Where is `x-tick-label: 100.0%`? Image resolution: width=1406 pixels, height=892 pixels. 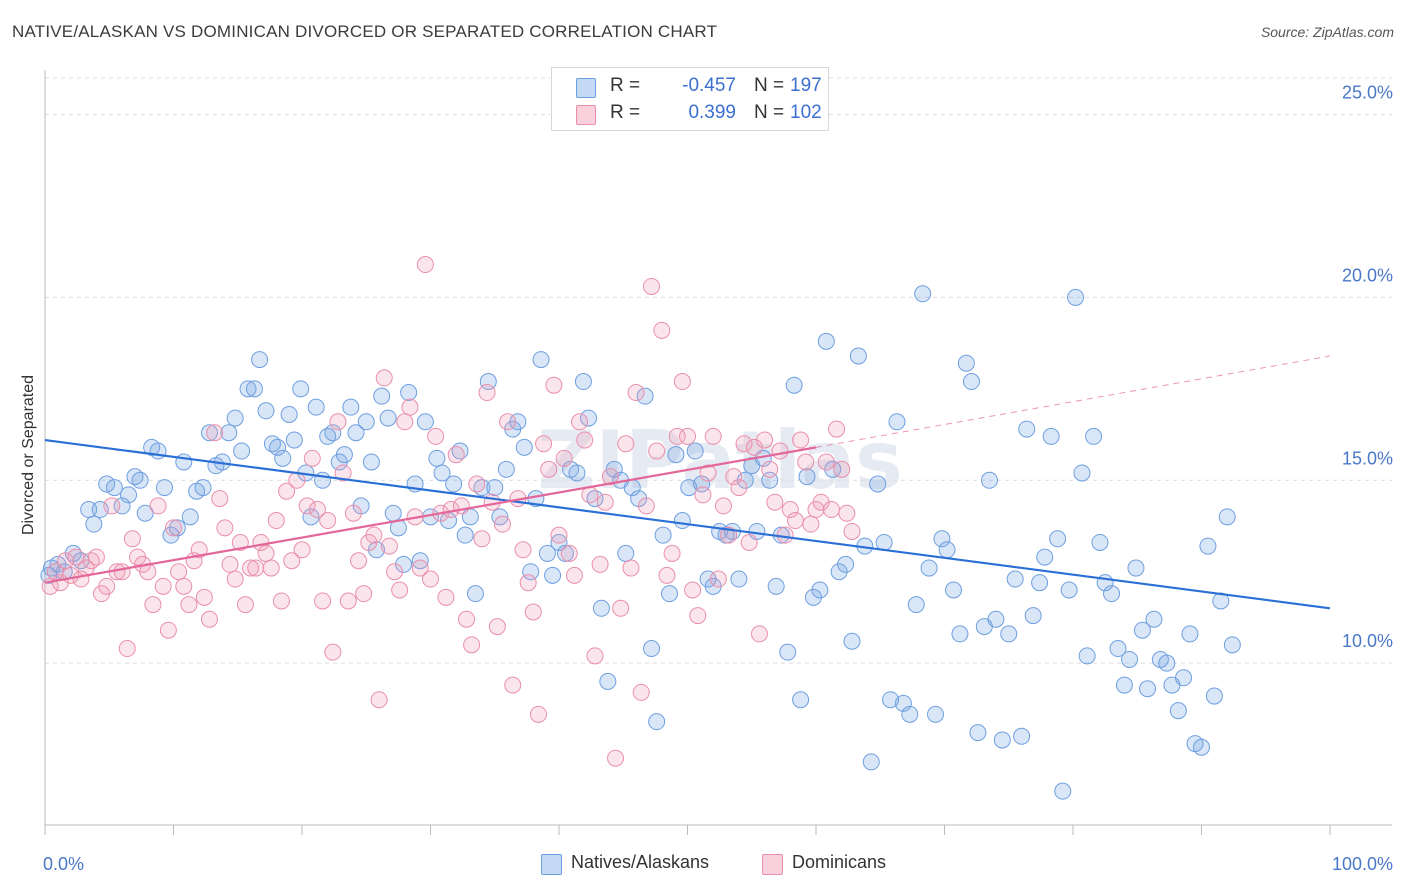
x-tick-label: 100.0% is located at coordinates (1362, 864).